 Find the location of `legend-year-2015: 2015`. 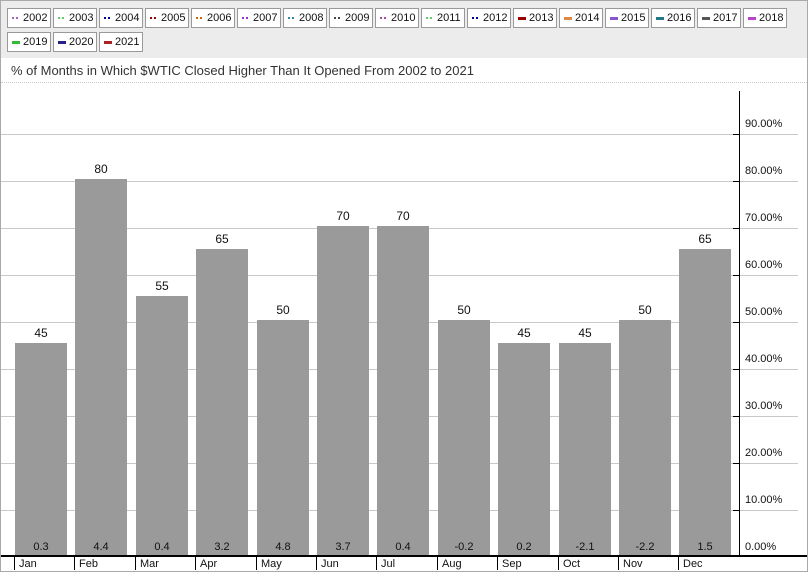

legend-year-2015: 2015 is located at coordinates (627, 18).